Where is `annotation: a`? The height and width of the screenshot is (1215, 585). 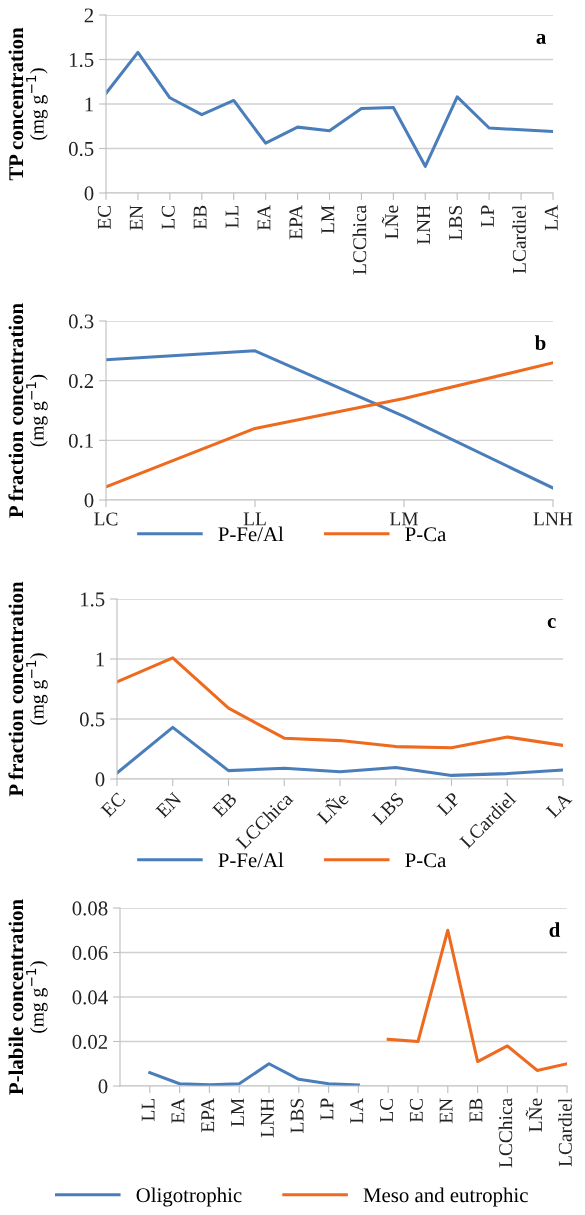 annotation: a is located at coordinates (541, 38).